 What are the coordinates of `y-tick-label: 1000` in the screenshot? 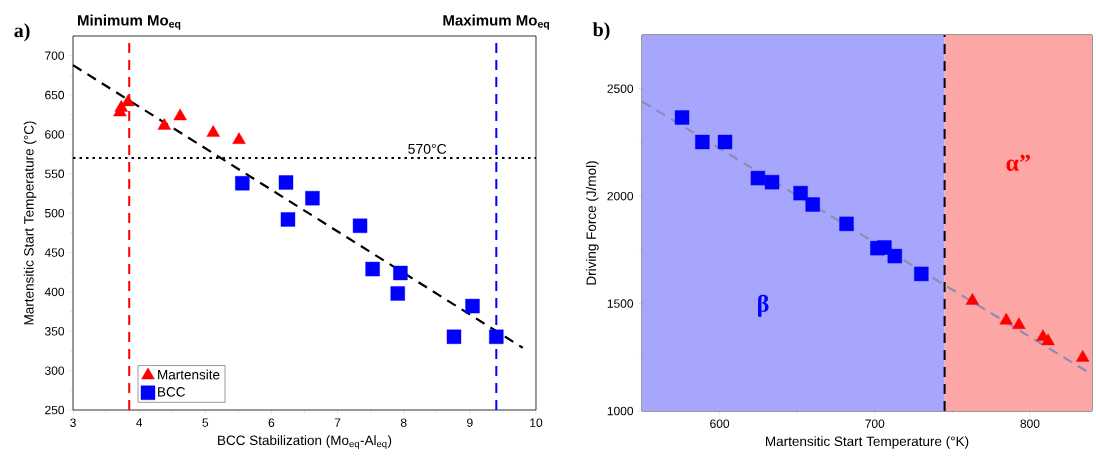 It's located at (620, 411).